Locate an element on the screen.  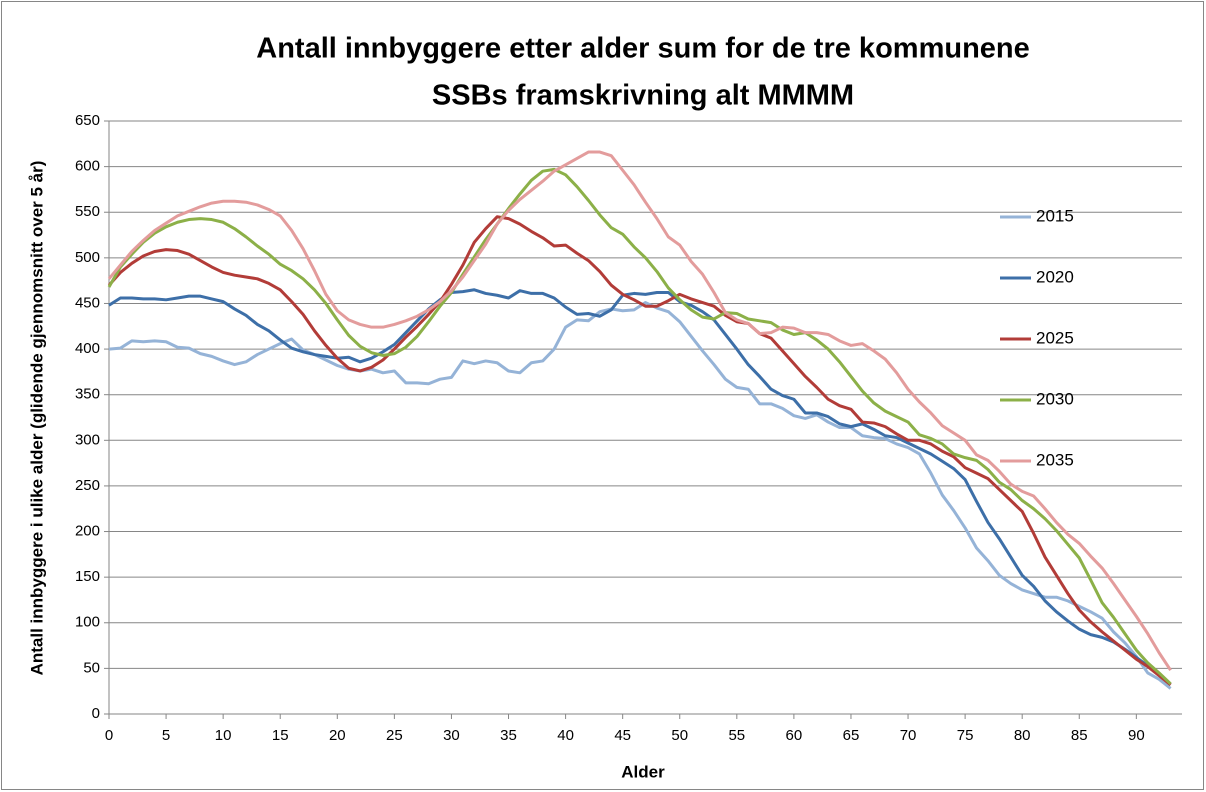
y-tick-label: 150 is located at coordinates (87, 576).